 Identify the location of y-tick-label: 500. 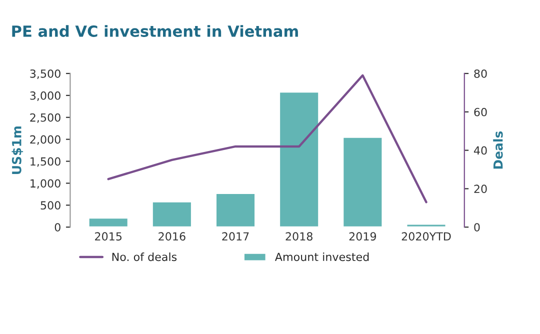
(50, 205).